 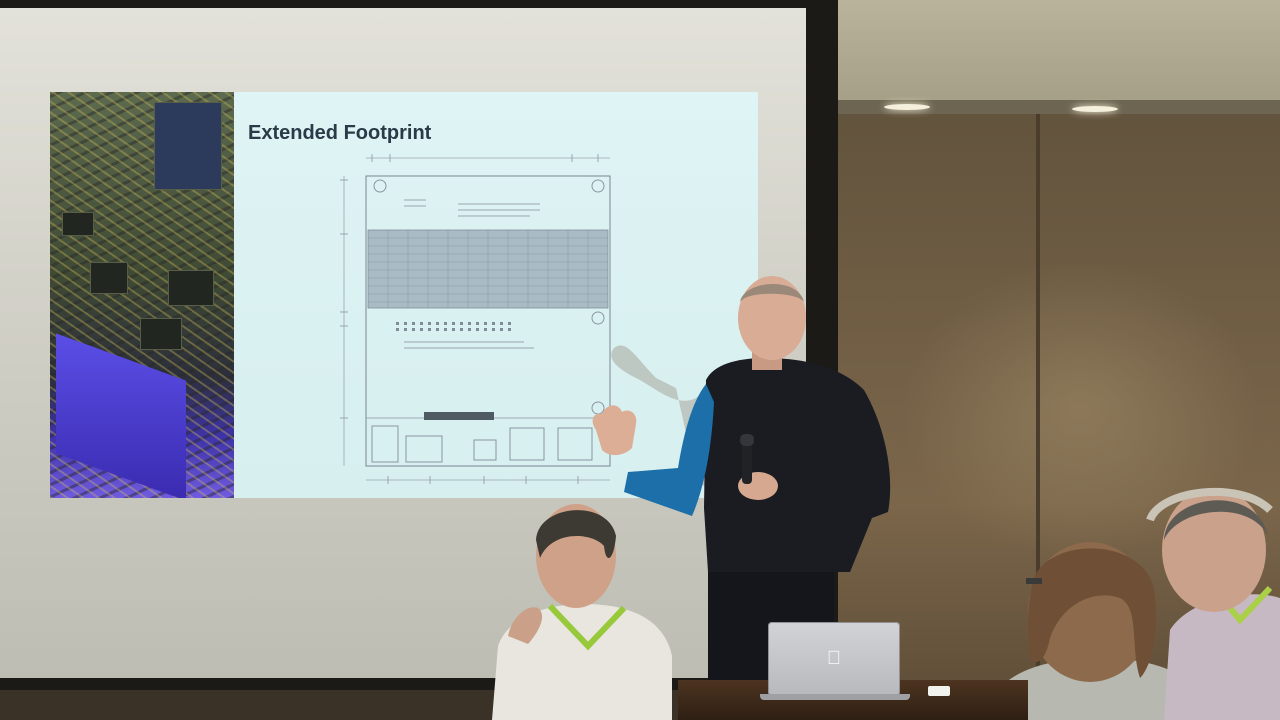 I want to click on audience-member-center, so click(x=582, y=612).